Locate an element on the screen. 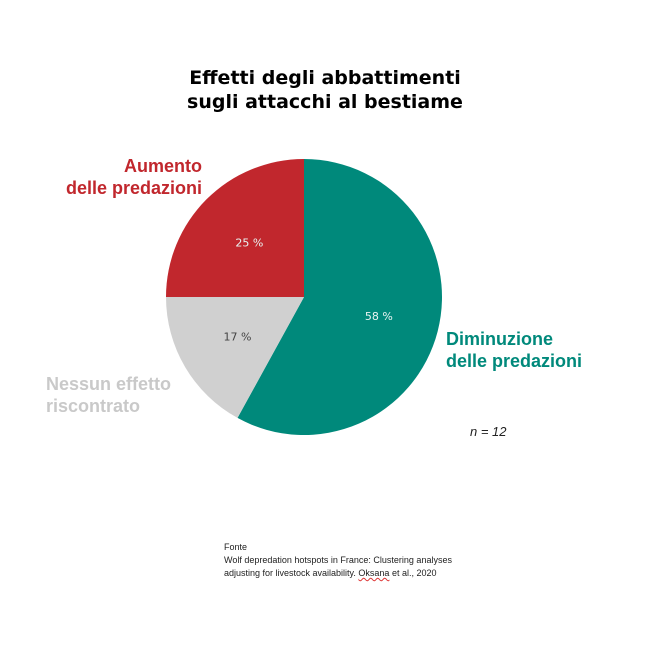  category-label-none: Nessun effetto riscontrato is located at coordinates (131, 395).